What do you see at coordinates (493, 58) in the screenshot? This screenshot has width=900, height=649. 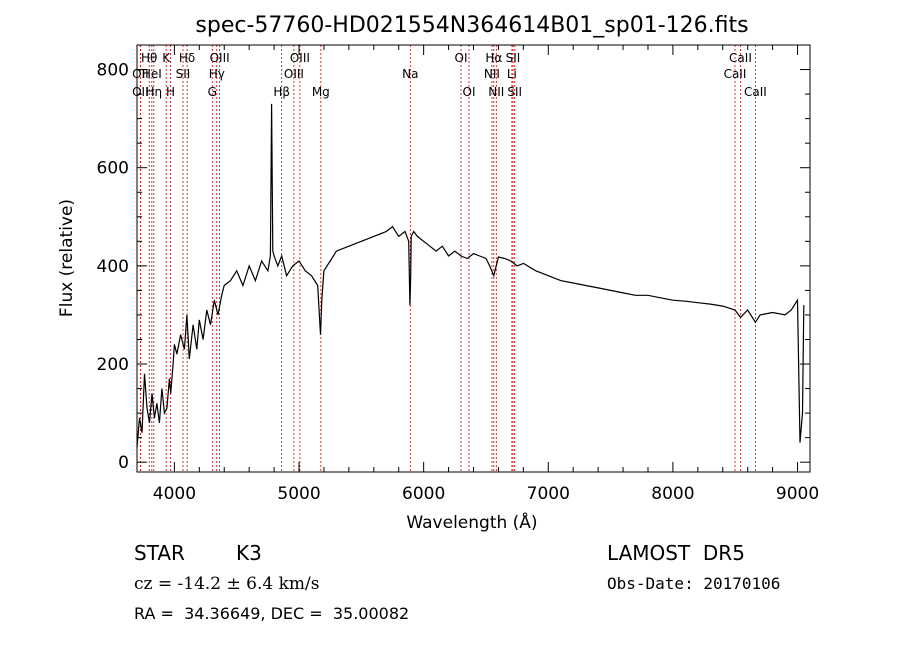 I see `spectral-line-label: Hα` at bounding box center [493, 58].